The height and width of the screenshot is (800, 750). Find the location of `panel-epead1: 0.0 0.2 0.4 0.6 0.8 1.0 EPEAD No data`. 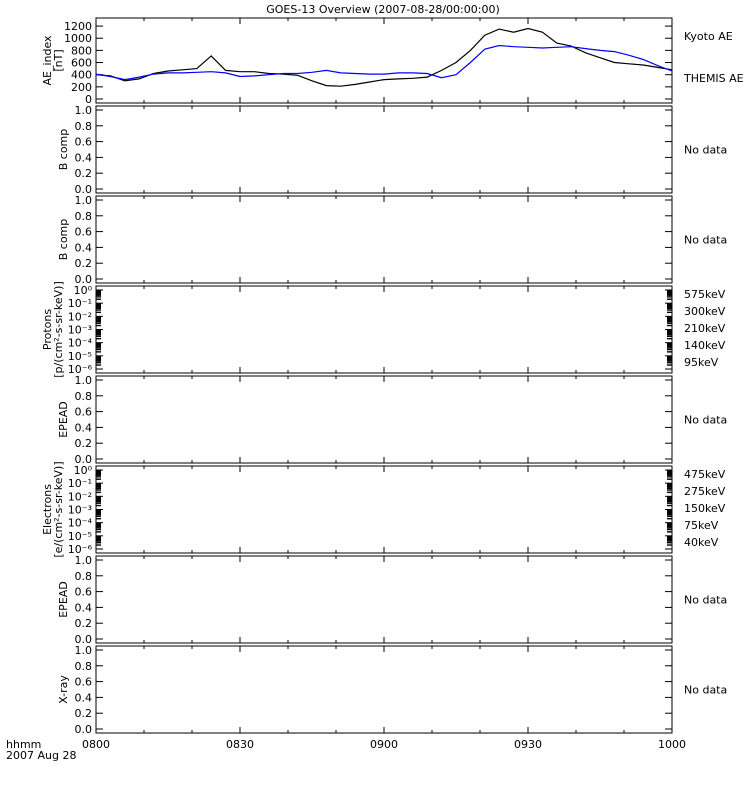

panel-epead1: 0.0 0.2 0.4 0.6 0.8 1.0 EPEAD No data is located at coordinates (392, 420).